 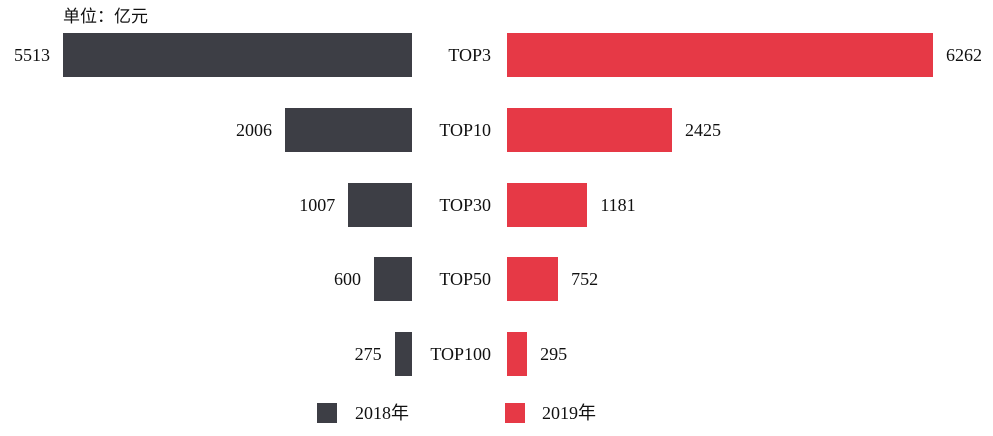 I want to click on legend-swatch-2018, so click(x=327, y=413).